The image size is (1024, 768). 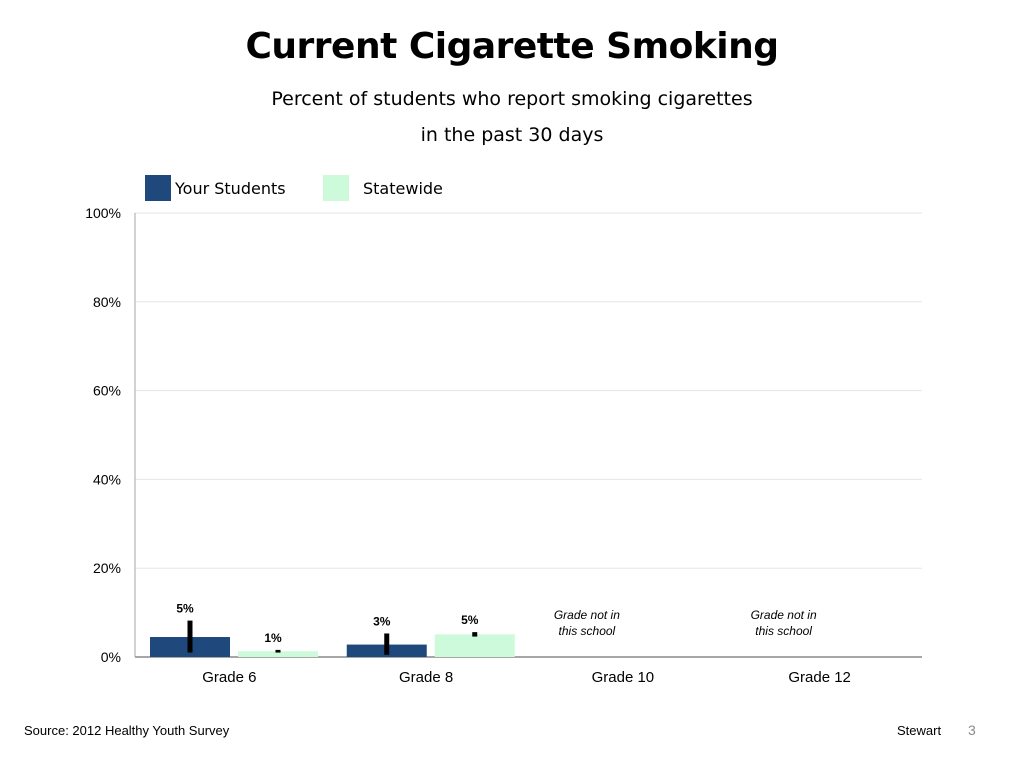 What do you see at coordinates (107, 302) in the screenshot?
I see `y-tick-label: 80%` at bounding box center [107, 302].